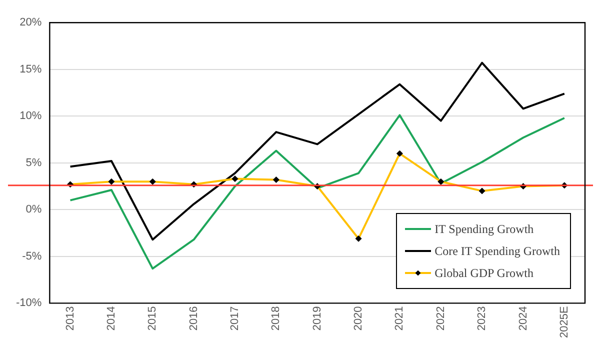  I want to click on y-tick-label: 0%, so click(34, 210).